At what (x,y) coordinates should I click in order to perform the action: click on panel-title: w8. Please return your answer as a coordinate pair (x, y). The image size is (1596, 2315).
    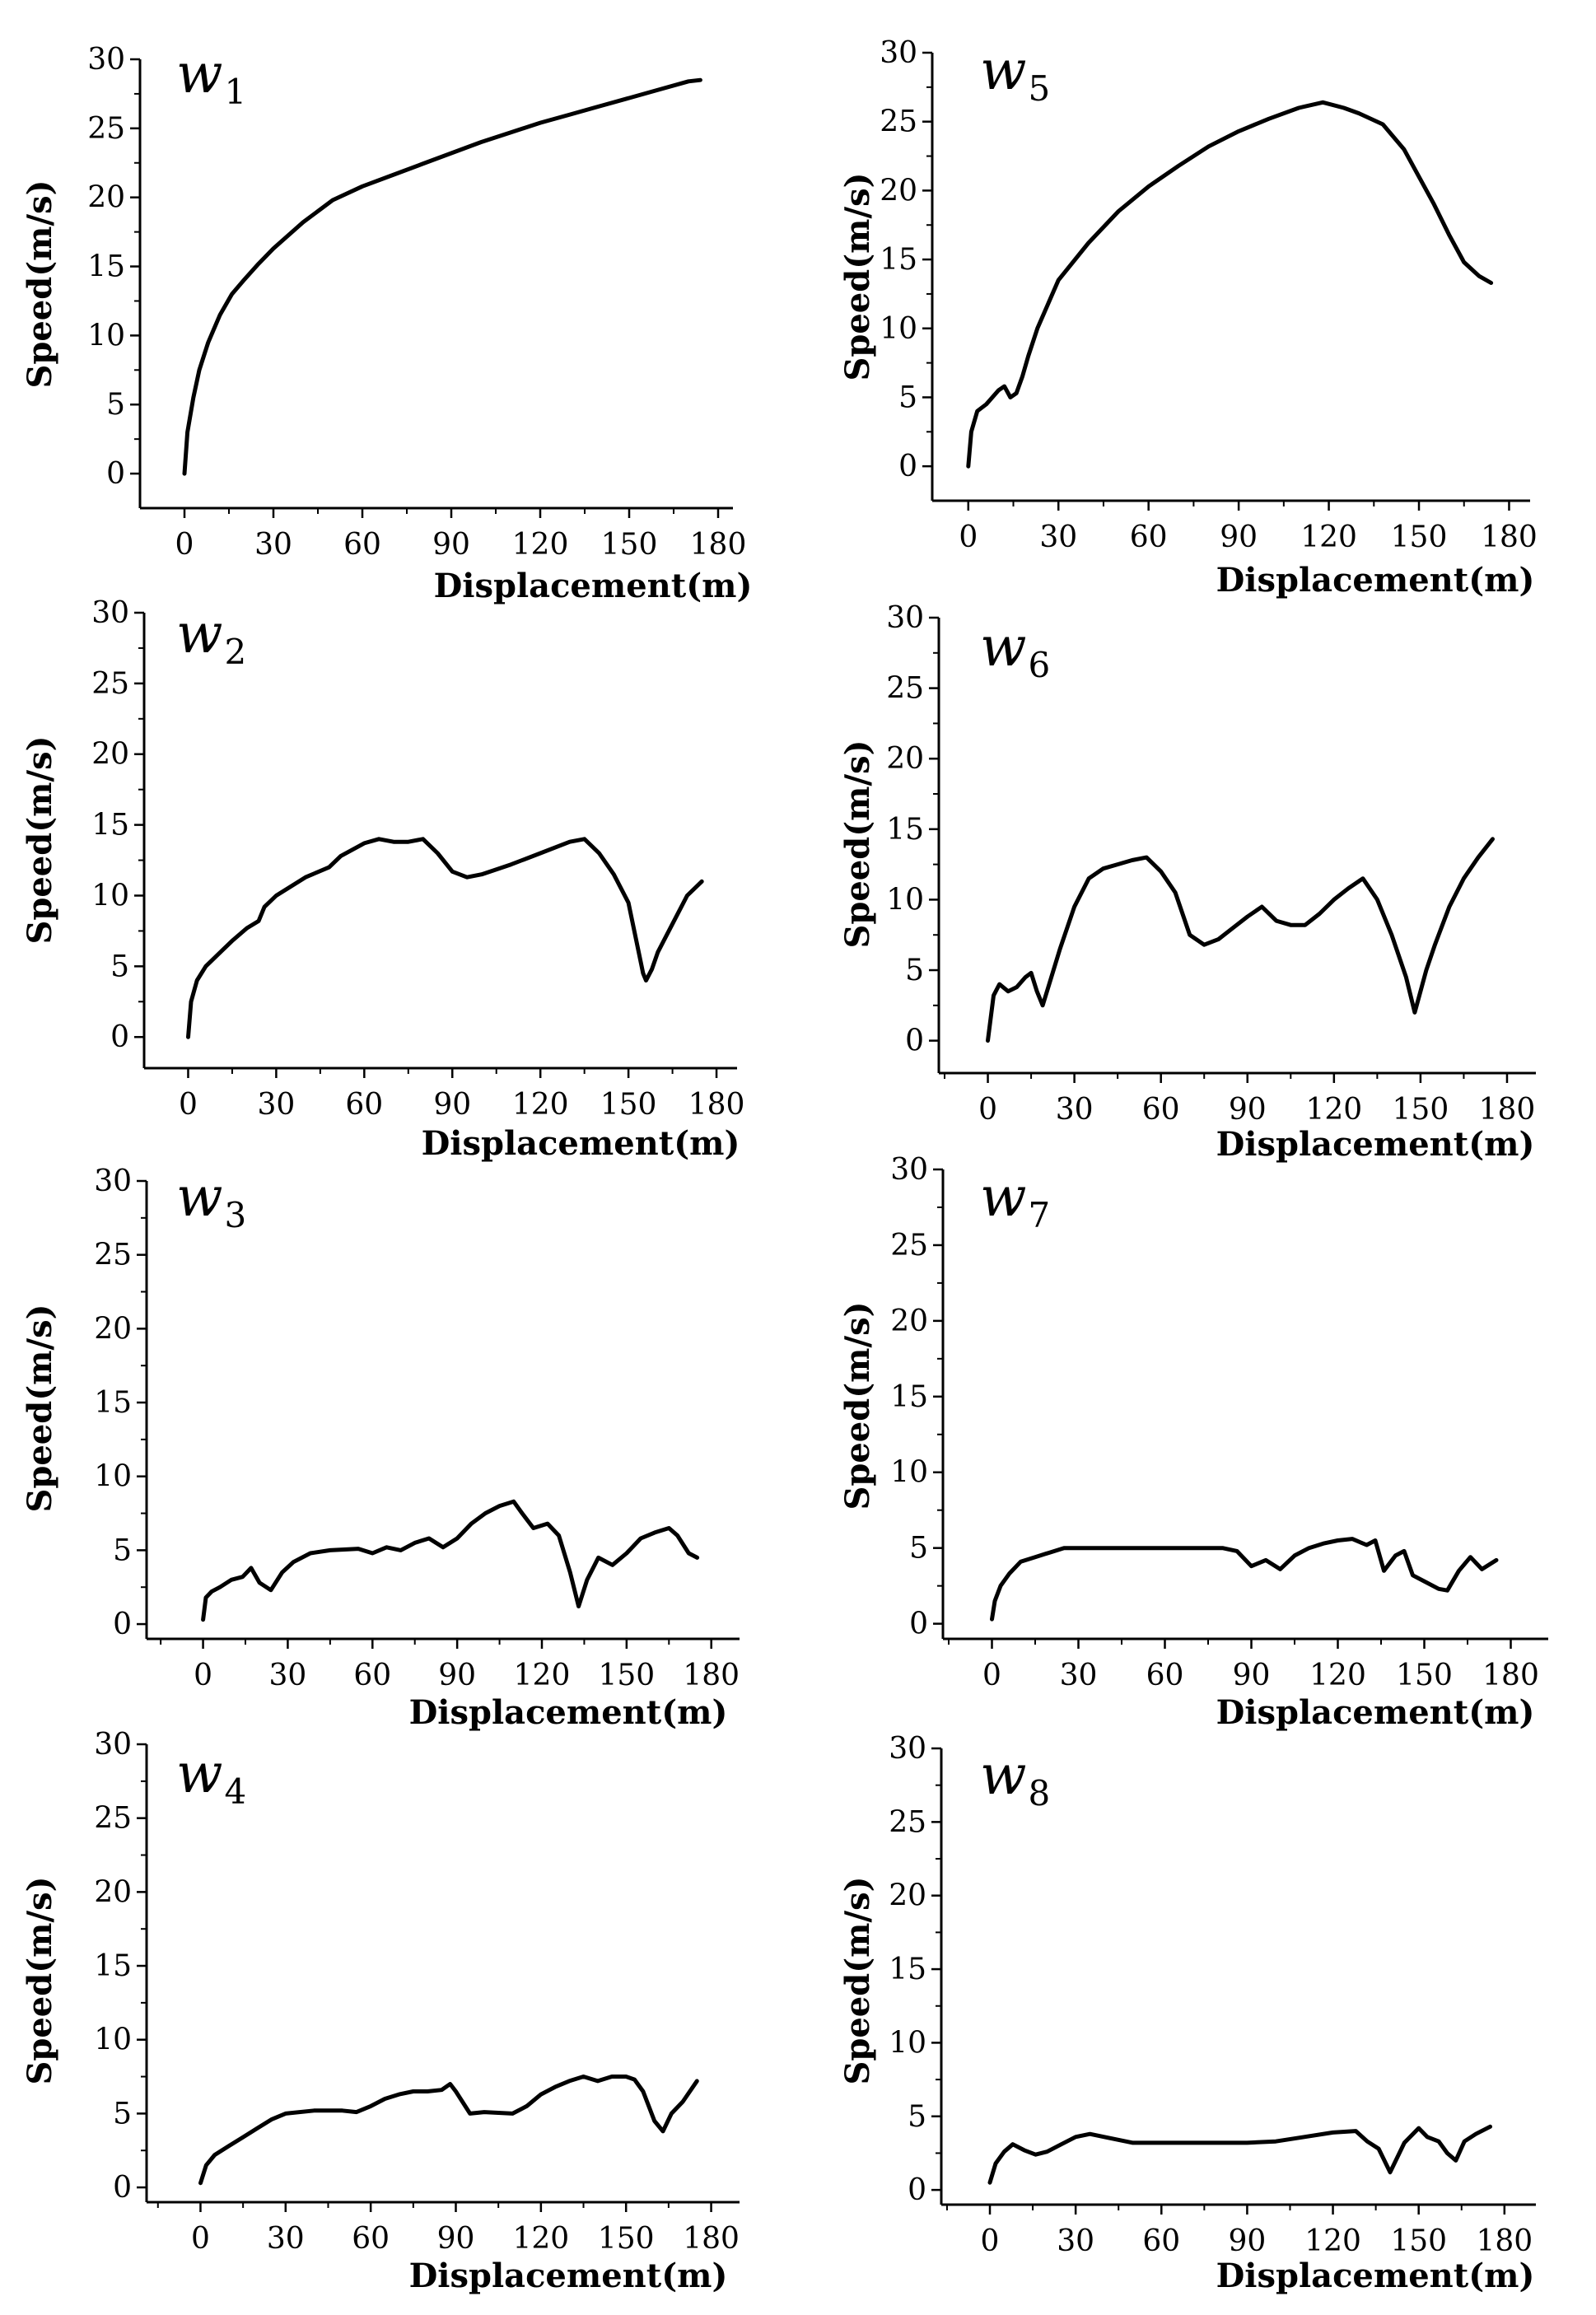
    Looking at the image, I should click on (1015, 1778).